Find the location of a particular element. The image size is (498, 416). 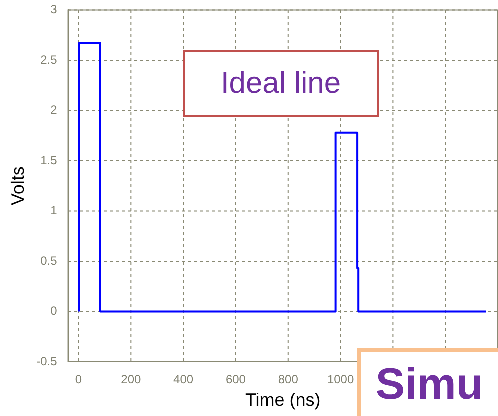

annotation: Simu is located at coordinates (427, 382).